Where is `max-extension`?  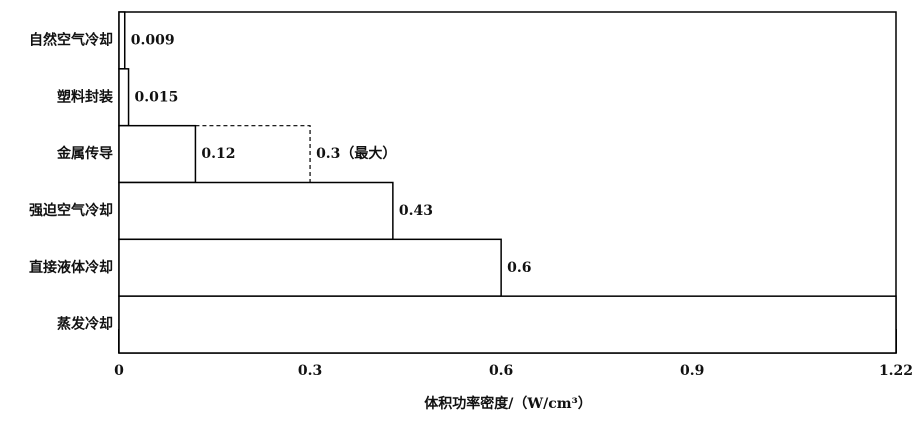 max-extension is located at coordinates (253, 154).